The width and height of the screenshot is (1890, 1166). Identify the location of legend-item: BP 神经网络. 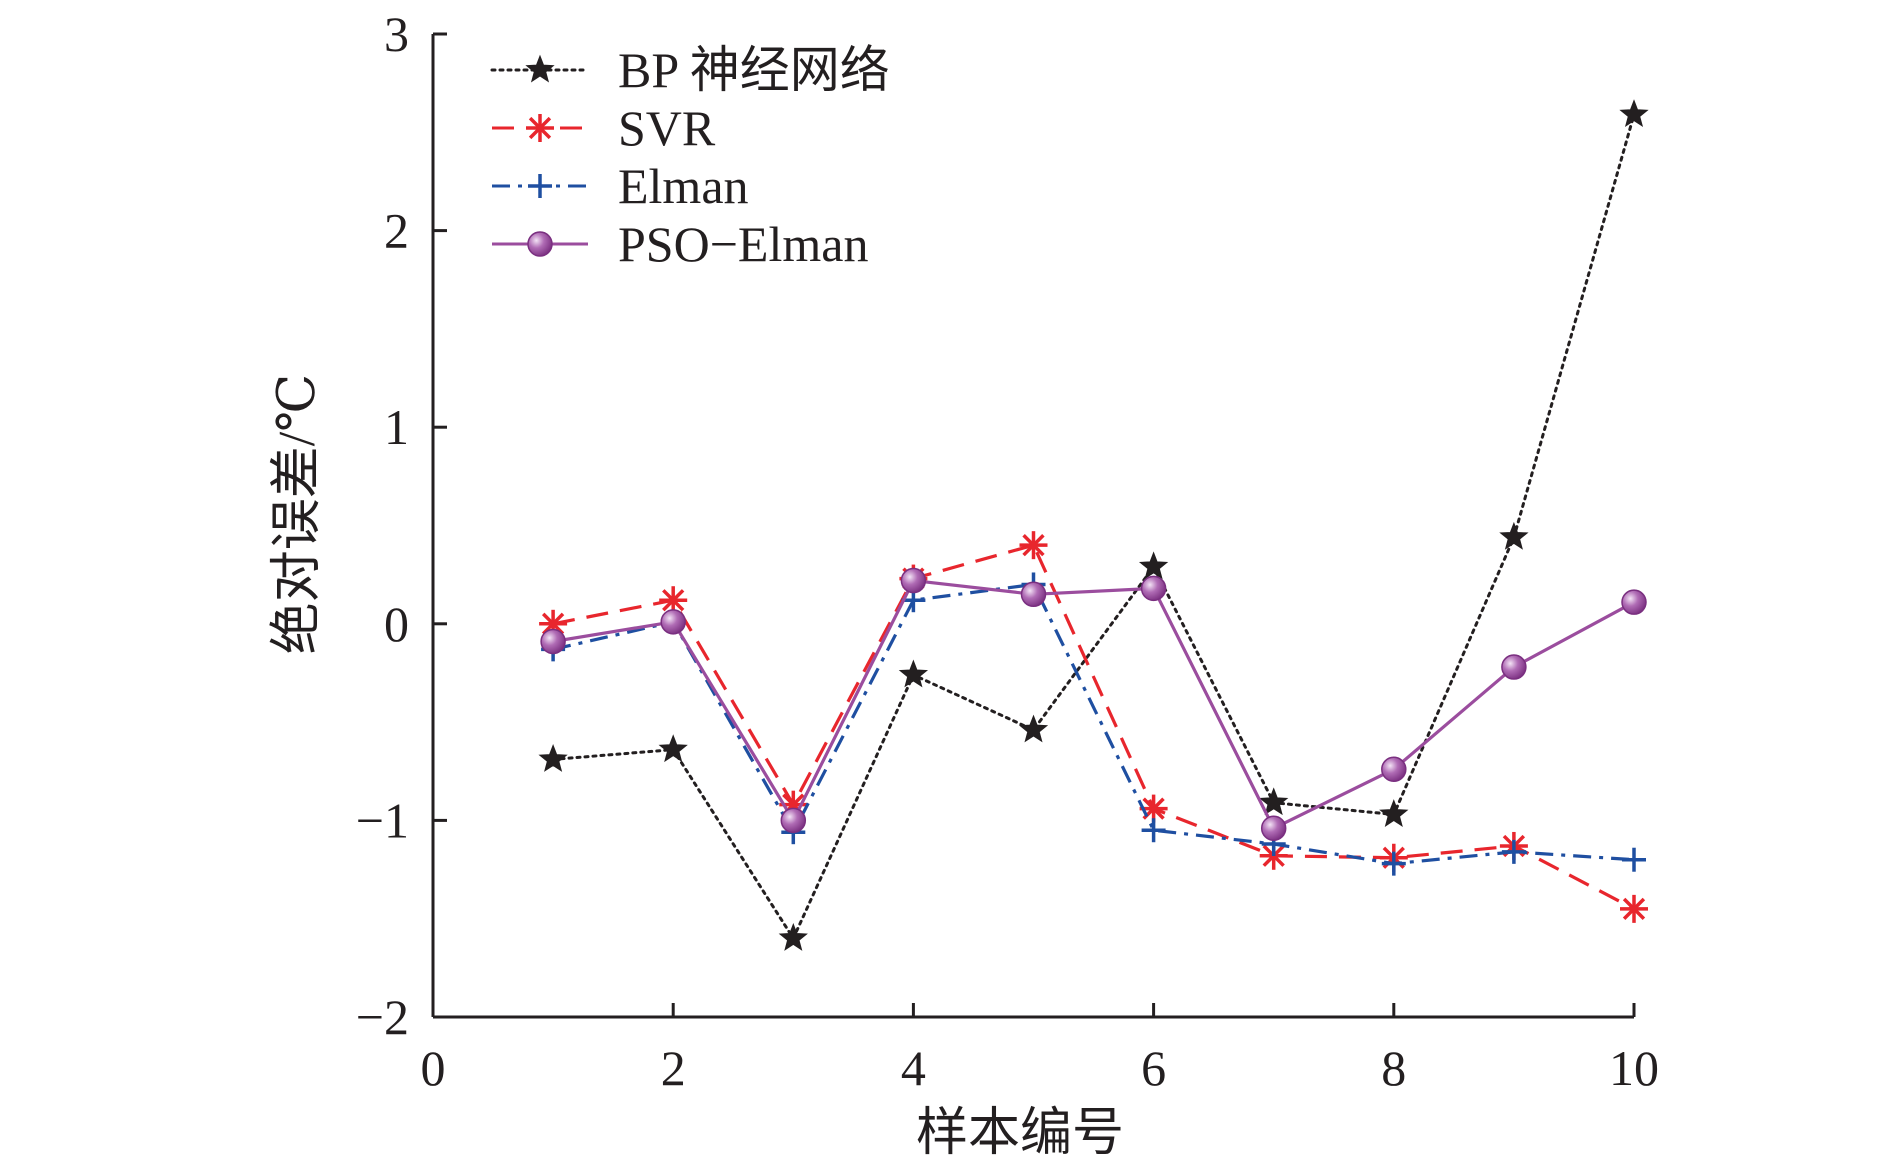
(690, 70).